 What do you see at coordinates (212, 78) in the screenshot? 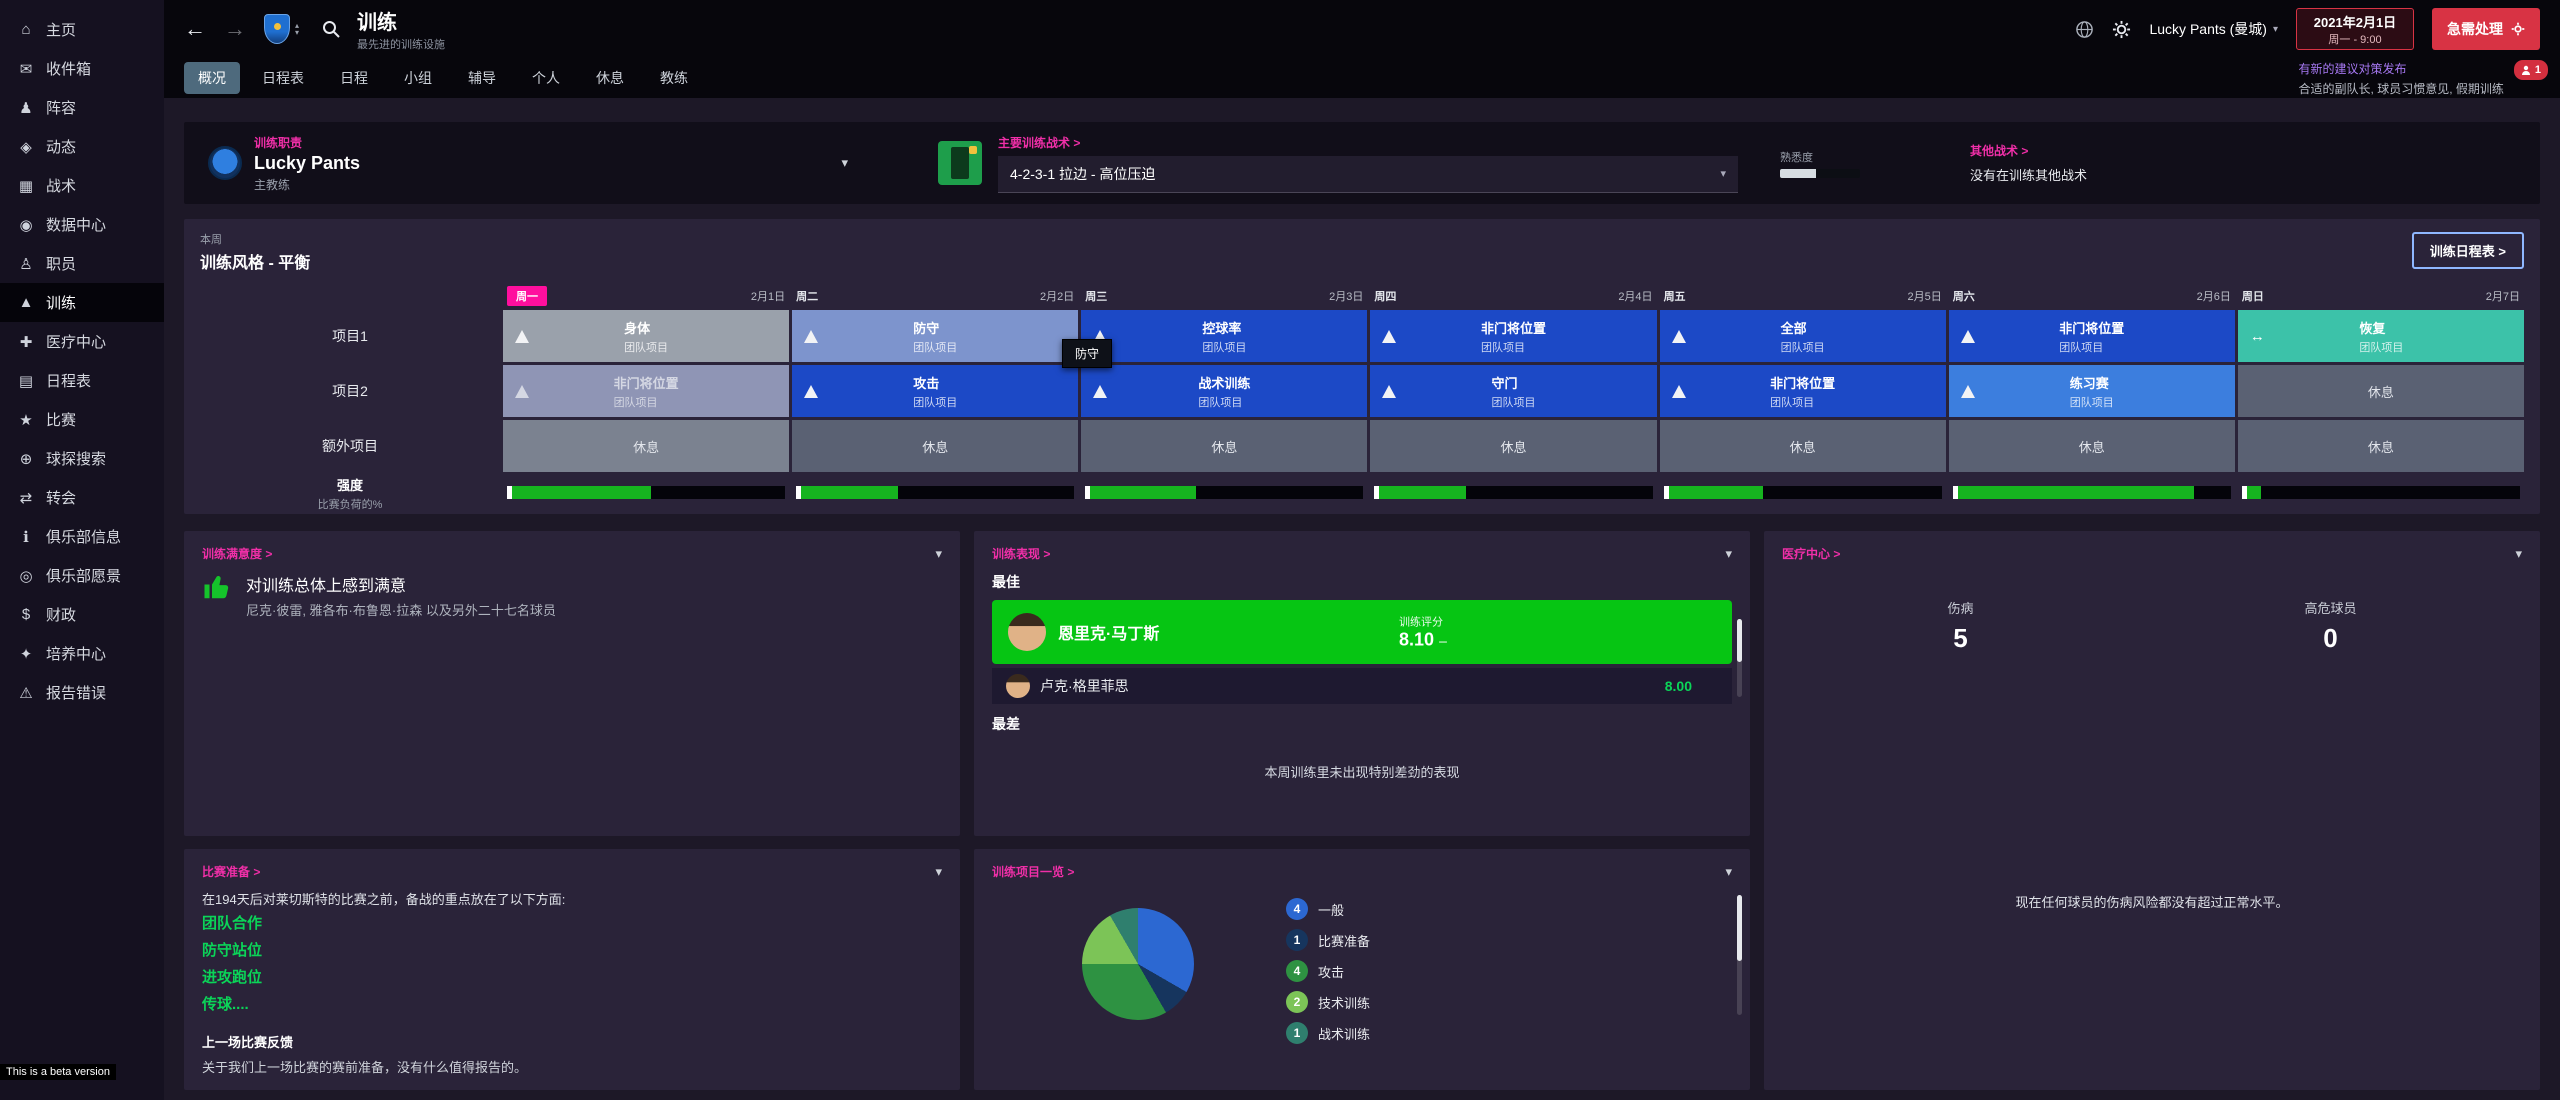
I see `tab-overview: 概况` at bounding box center [212, 78].